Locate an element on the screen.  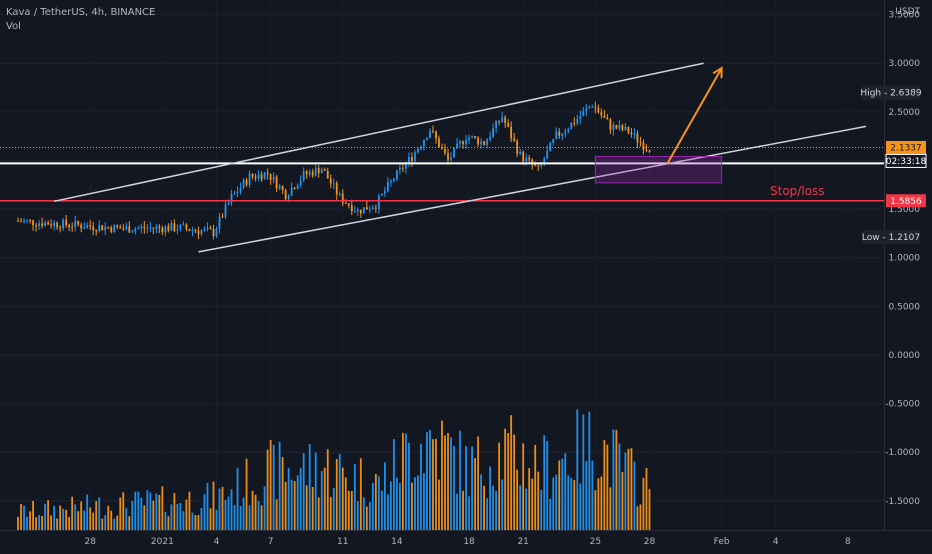
date-tick-label: 4 is located at coordinates (776, 542).